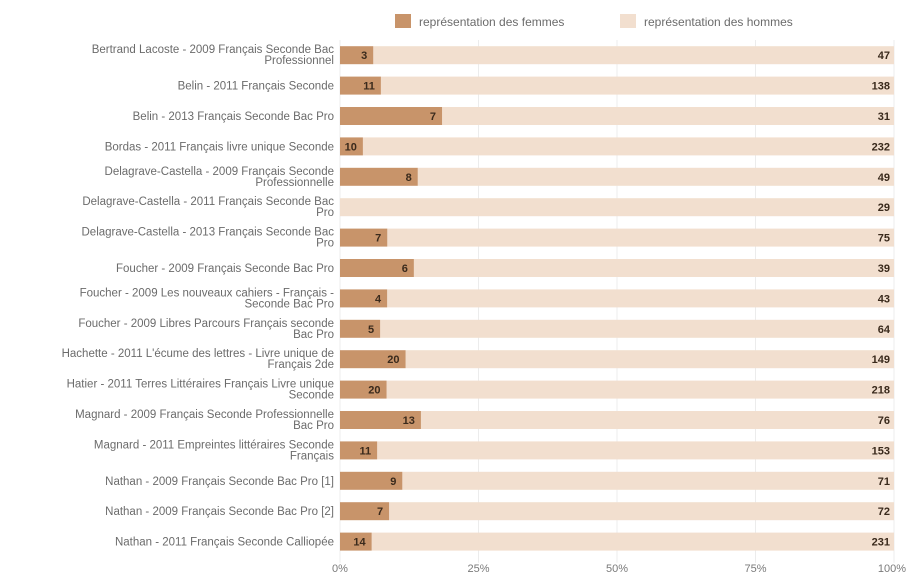 Image resolution: width=912 pixels, height=584 pixels. What do you see at coordinates (884, 178) in the screenshot?
I see `data-label-hommes: 49` at bounding box center [884, 178].